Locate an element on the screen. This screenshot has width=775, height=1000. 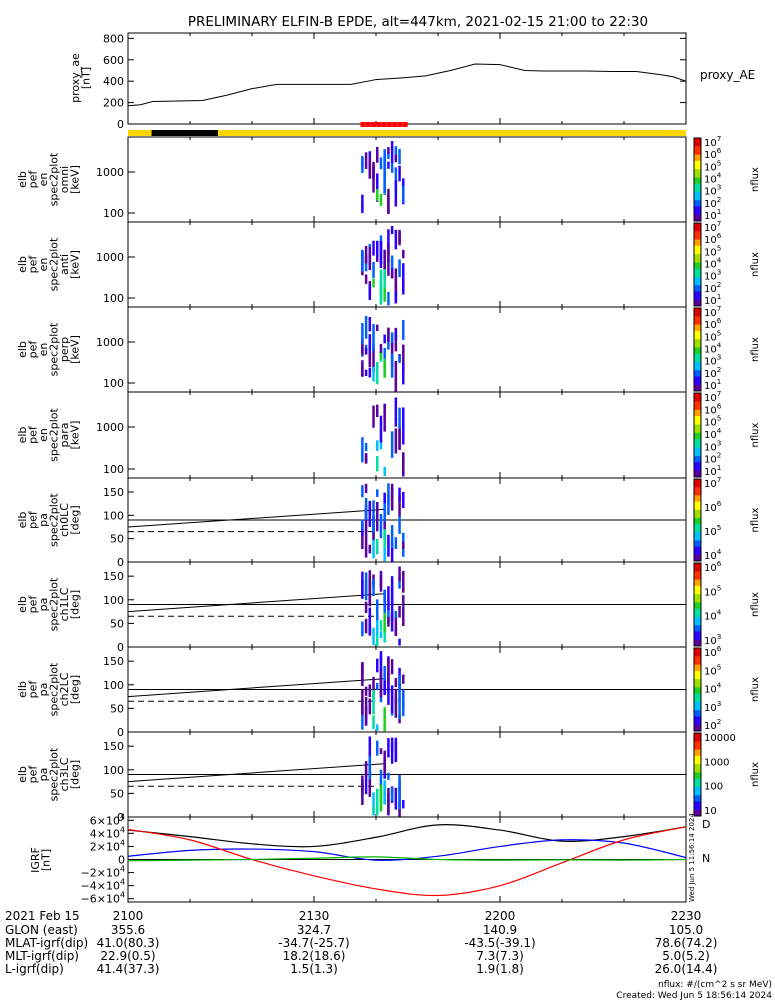
xaxis-value-mlat: 41.0(80.3) is located at coordinates (128, 943).